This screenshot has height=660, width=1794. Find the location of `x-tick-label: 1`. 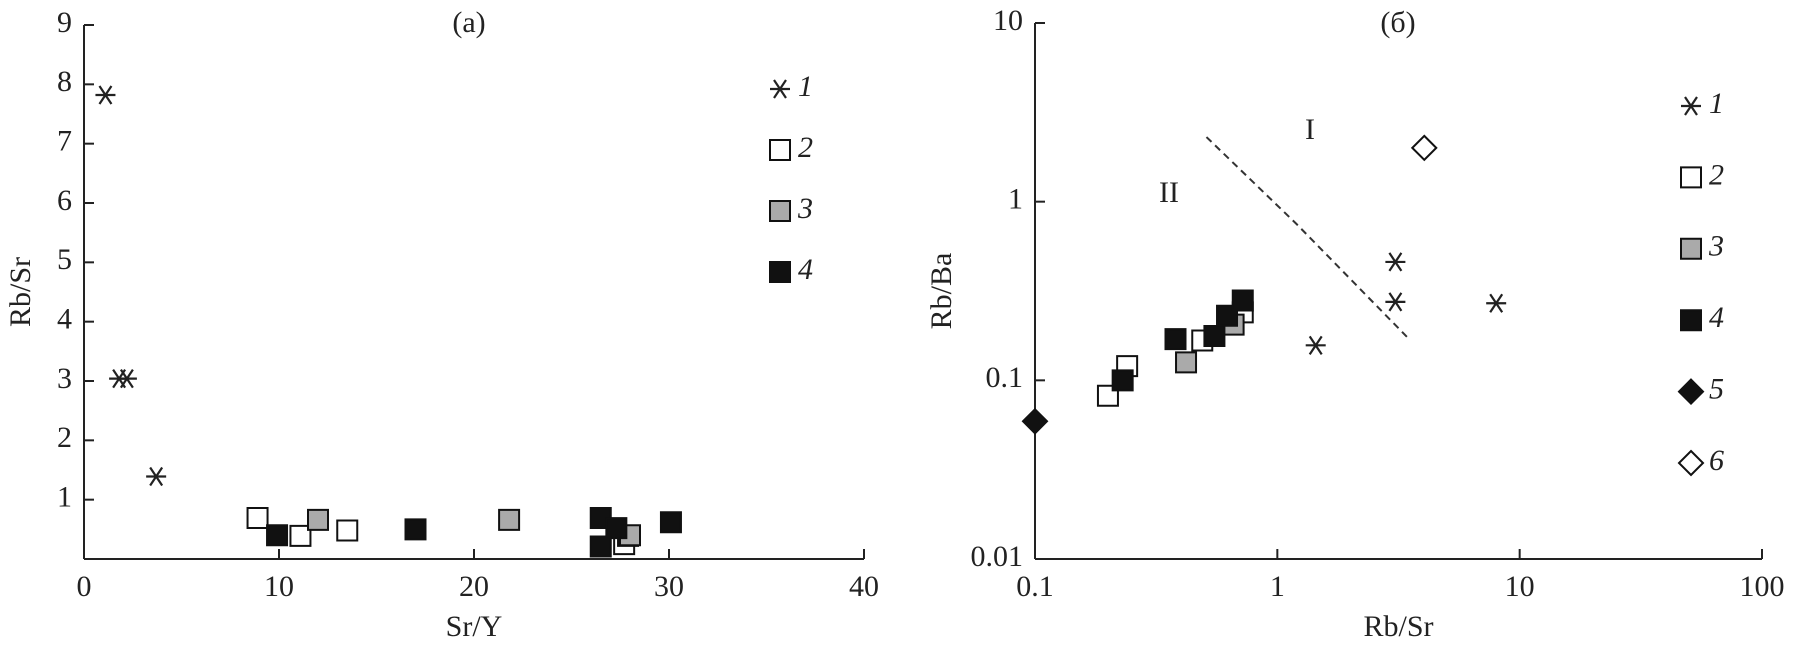

x-tick-label: 1 is located at coordinates (1277, 586).